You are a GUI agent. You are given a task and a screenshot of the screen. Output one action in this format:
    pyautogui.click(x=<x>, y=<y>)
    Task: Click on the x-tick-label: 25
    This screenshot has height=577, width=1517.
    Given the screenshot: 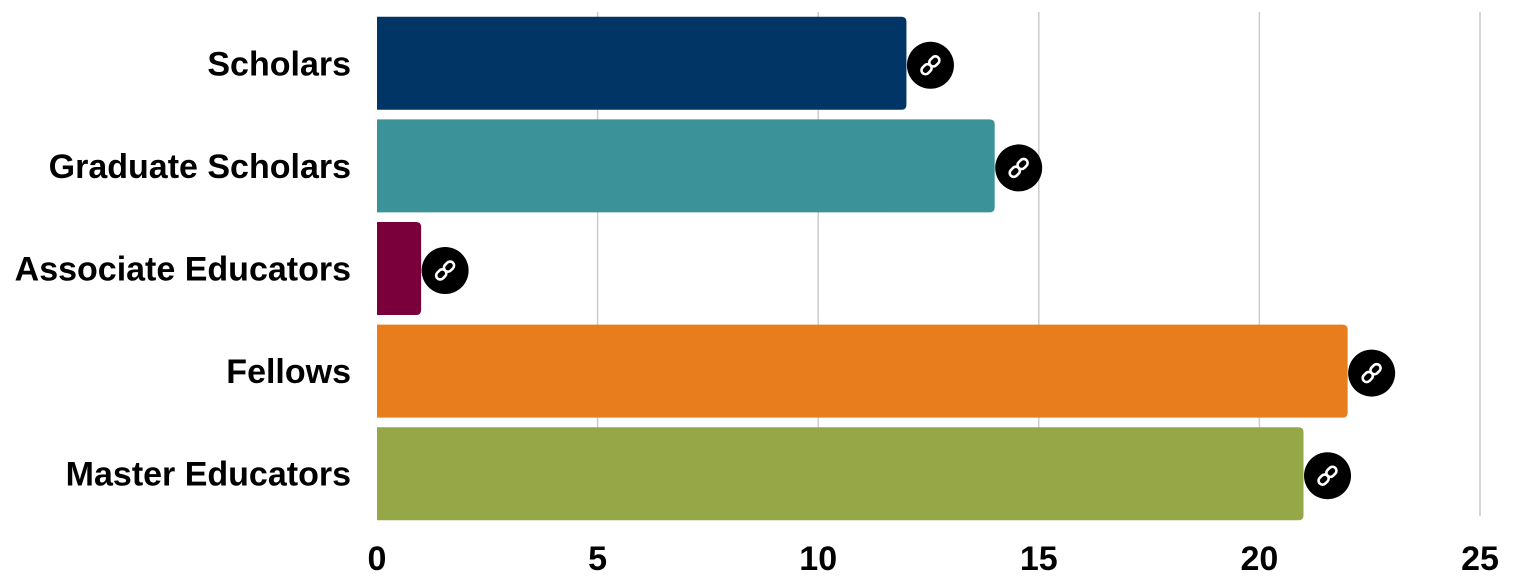 What is the action you would take?
    pyautogui.click(x=1480, y=558)
    